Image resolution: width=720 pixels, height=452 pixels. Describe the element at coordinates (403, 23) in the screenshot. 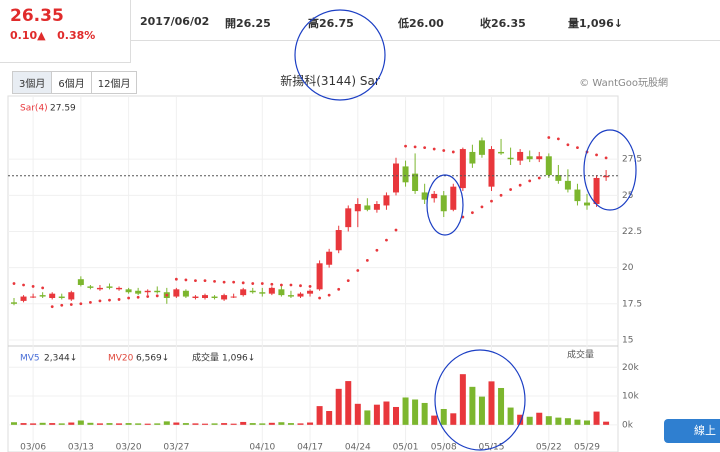

I see `quote-label: 低` at that location.